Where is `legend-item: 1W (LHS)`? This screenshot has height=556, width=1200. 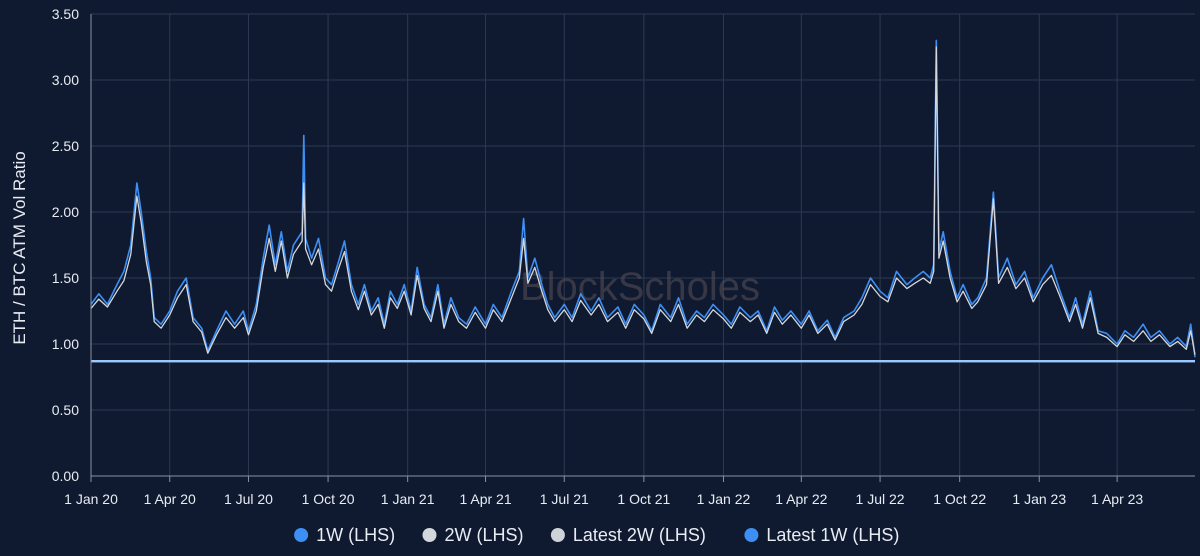 legend-item: 1W (LHS) is located at coordinates (344, 535).